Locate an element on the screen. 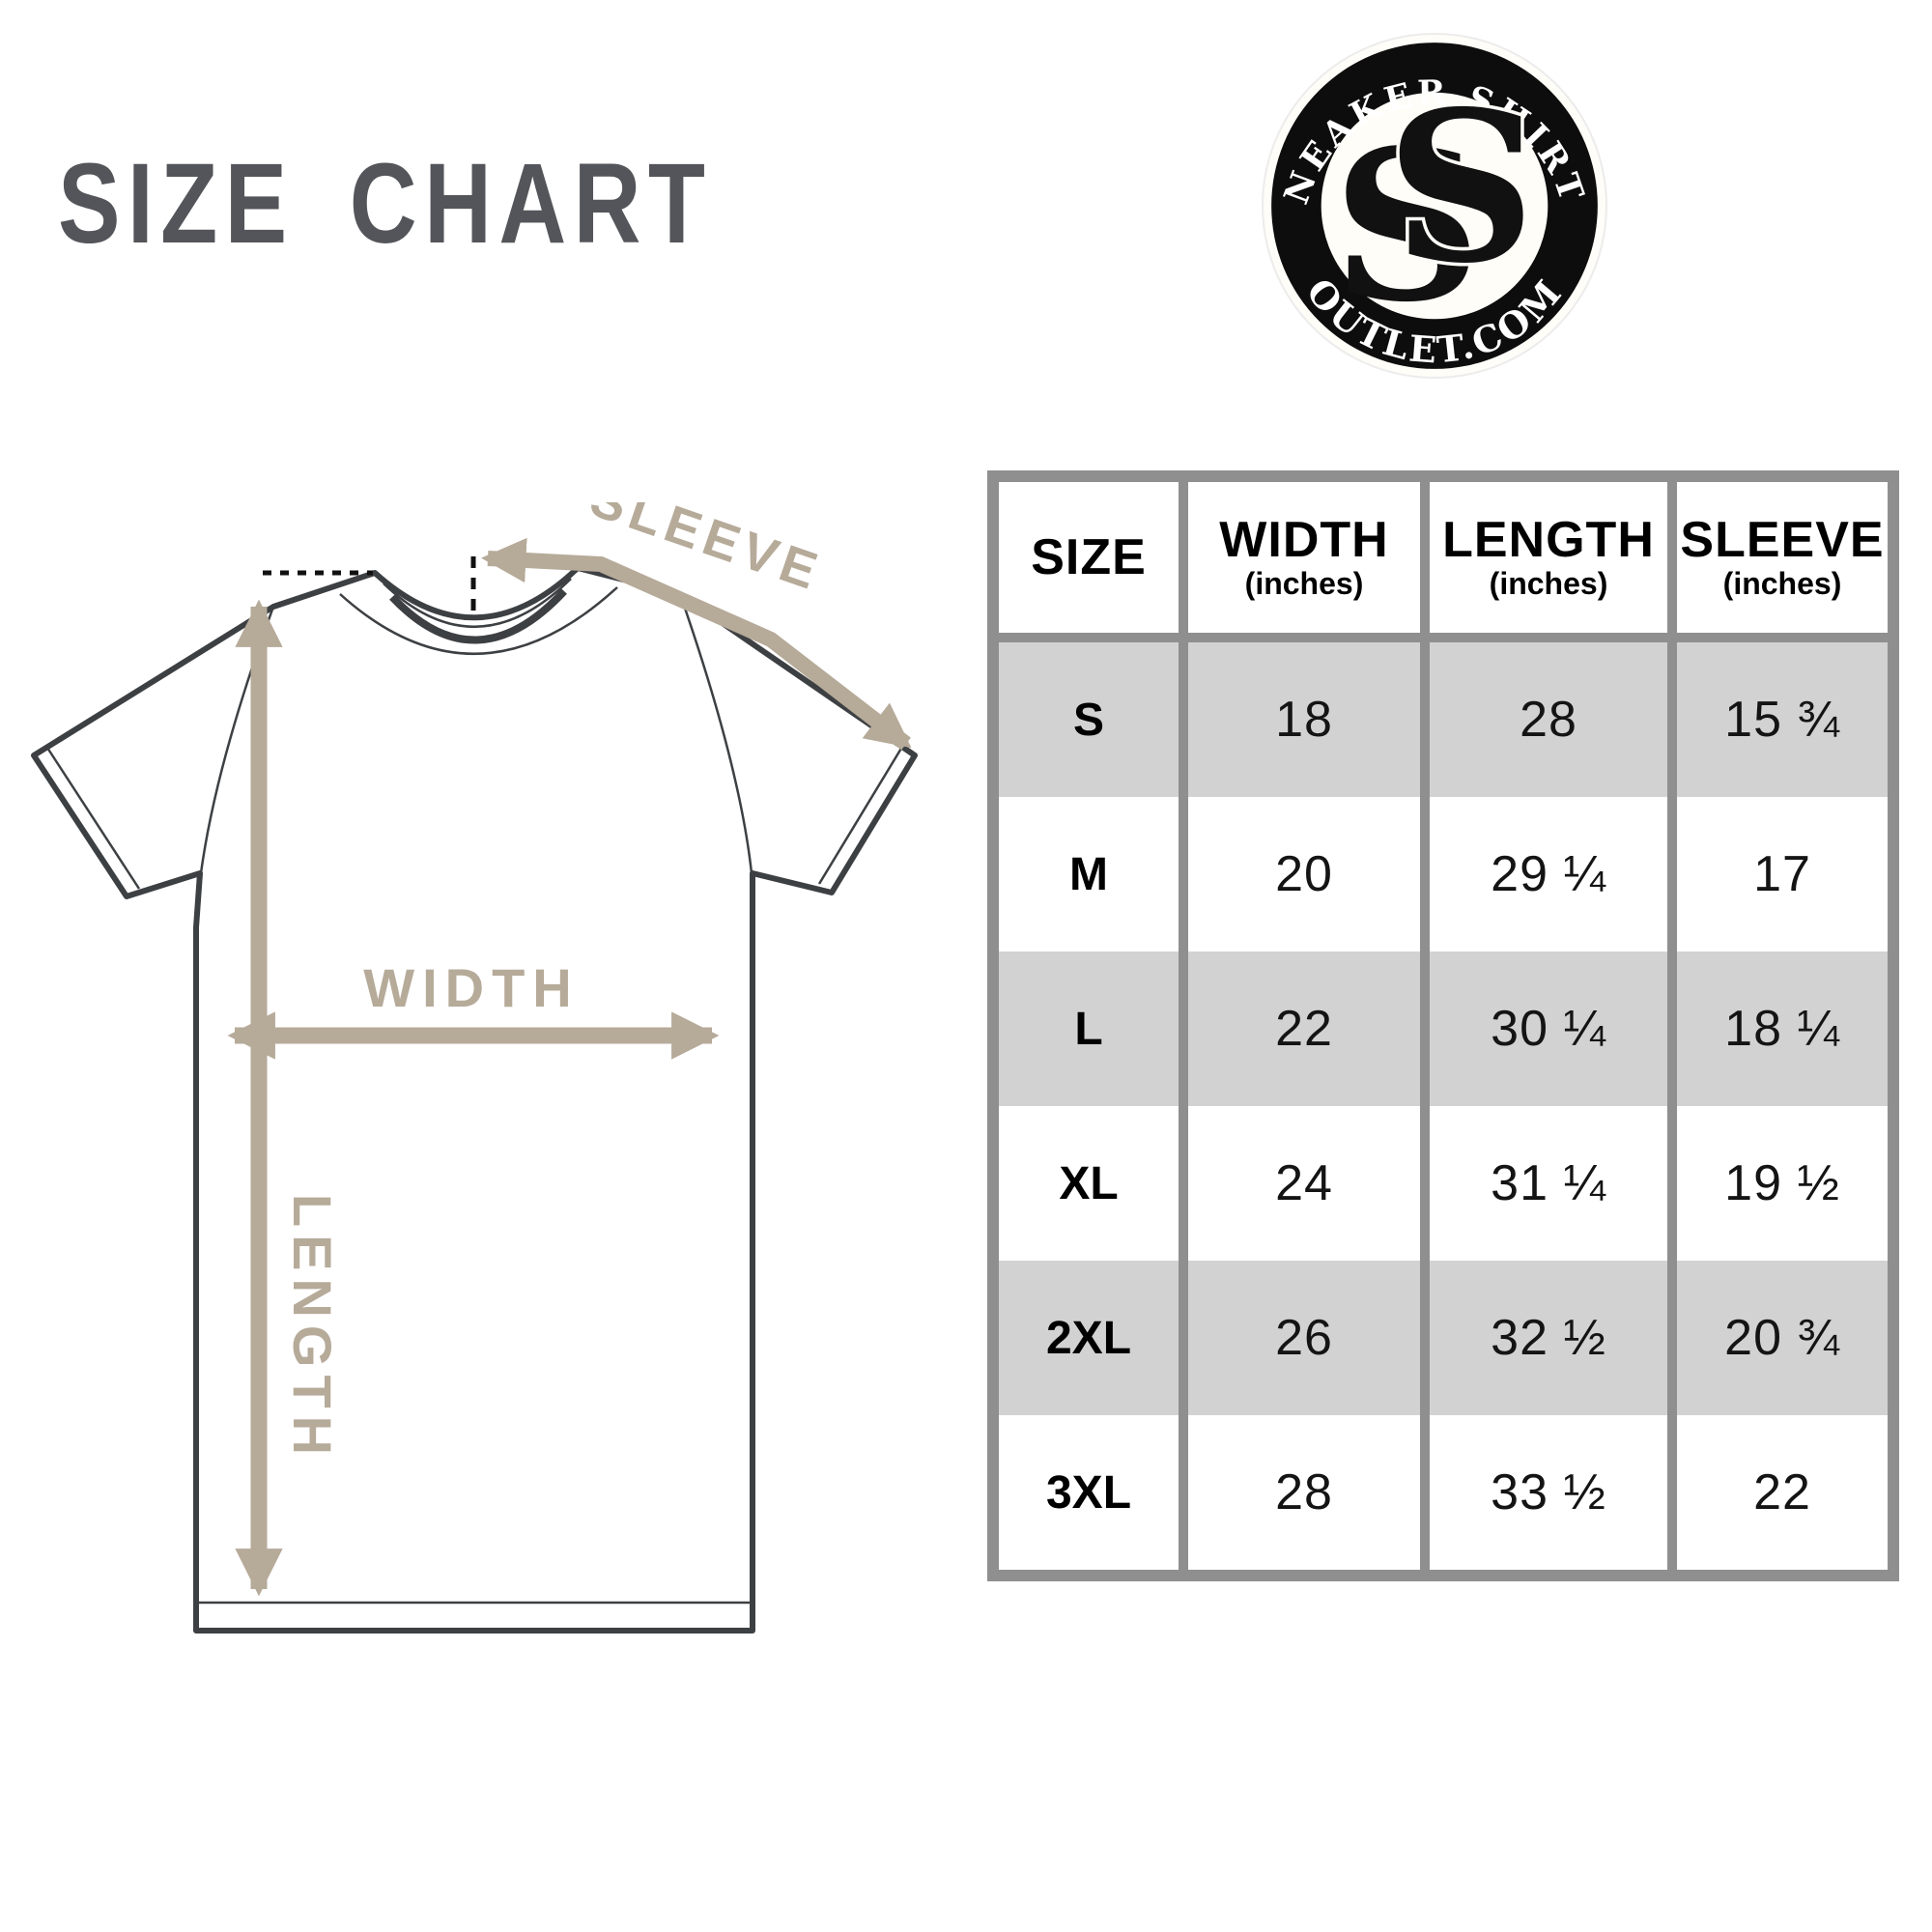  column-header-length: LENGTH (inches) is located at coordinates (1548, 562).